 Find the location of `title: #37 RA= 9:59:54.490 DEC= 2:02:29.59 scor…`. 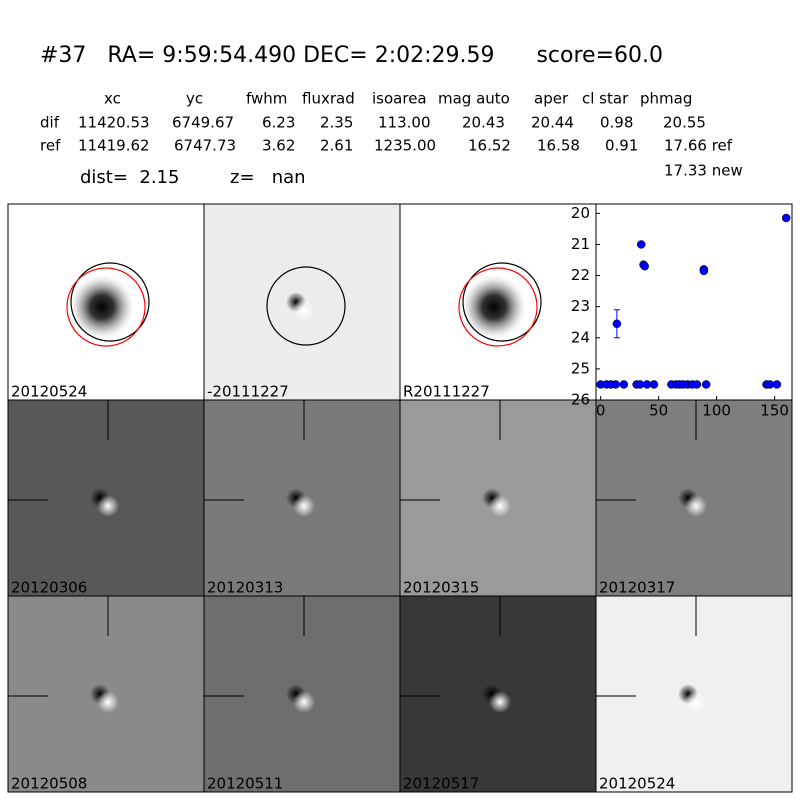

title: #37 RA= 9:59:54.490 DEC= 2:02:29.59 scor… is located at coordinates (351, 55).